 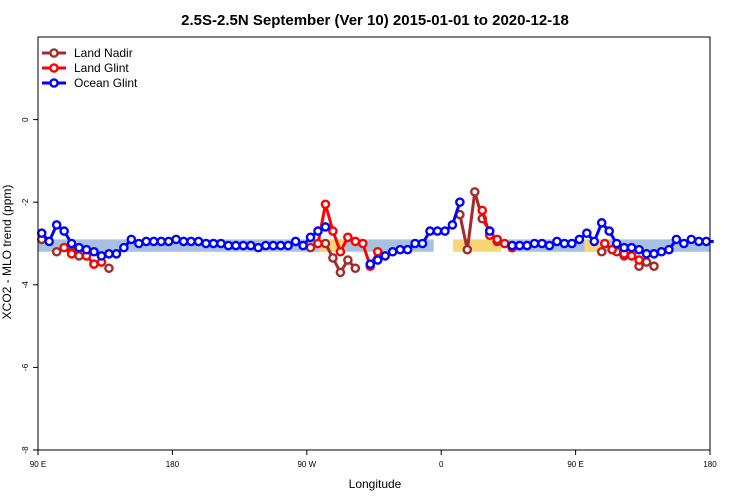 I want to click on y-tick-label: -6, so click(x=25, y=367).